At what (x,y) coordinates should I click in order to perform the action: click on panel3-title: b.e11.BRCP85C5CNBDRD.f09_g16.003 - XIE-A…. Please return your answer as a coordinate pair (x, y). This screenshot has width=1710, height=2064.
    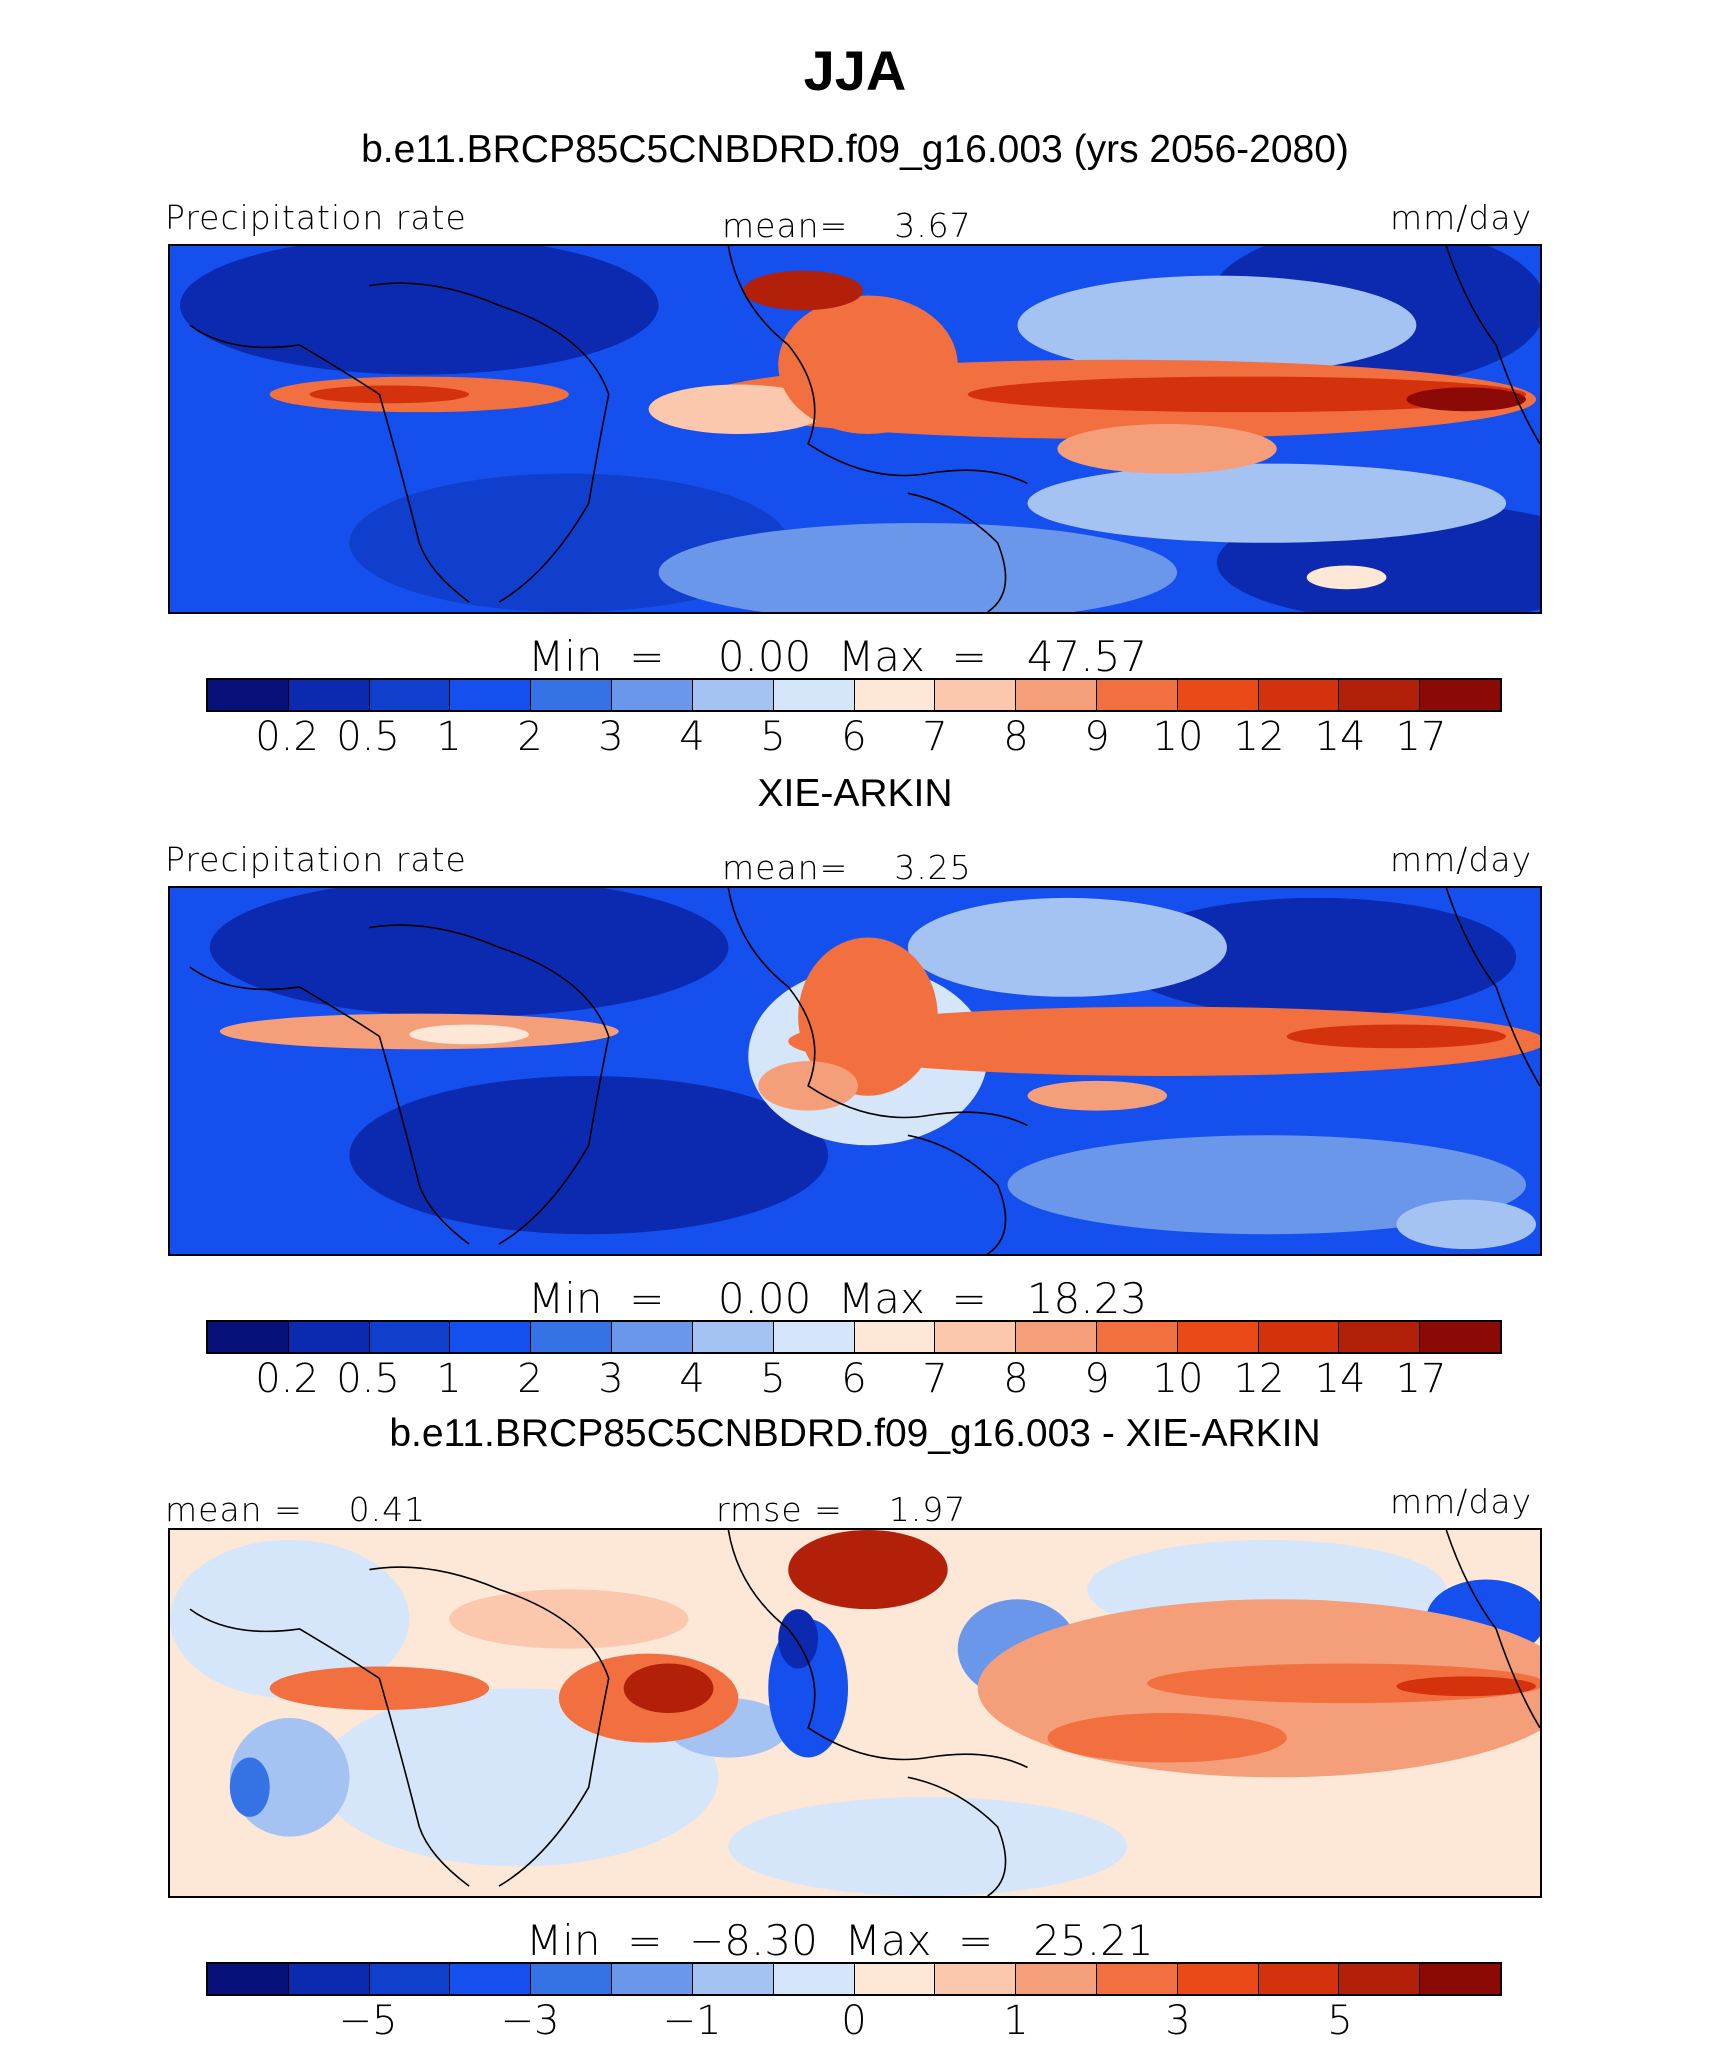
    Looking at the image, I should click on (855, 1433).